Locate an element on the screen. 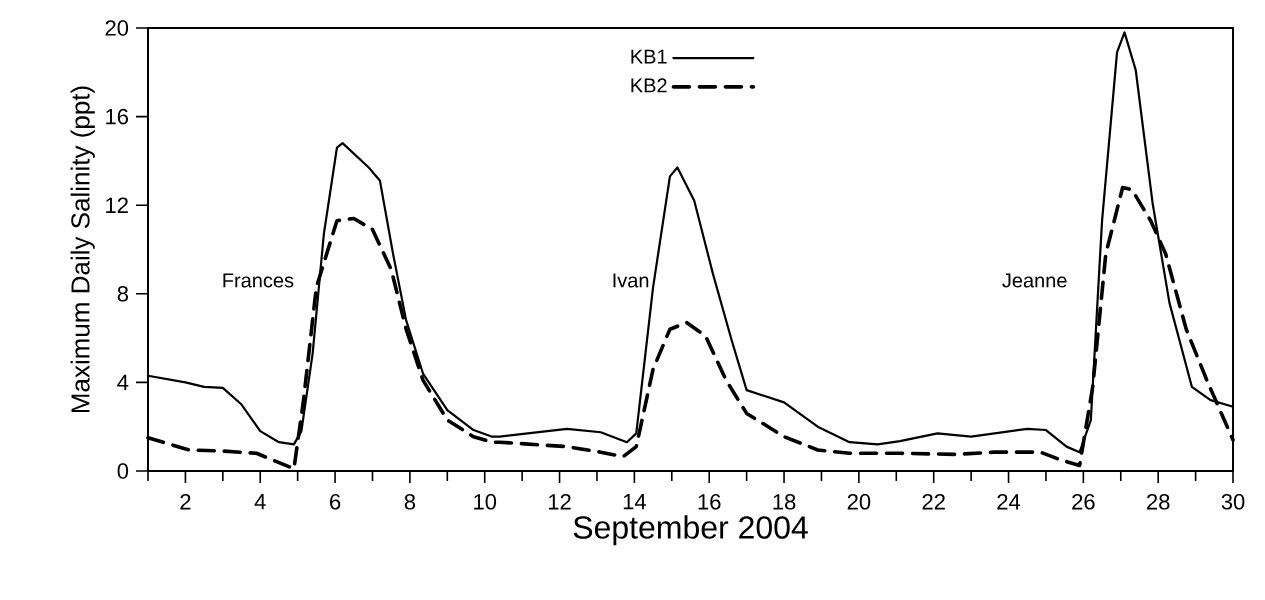 The image size is (1265, 600). x-tick-label: 30 is located at coordinates (1233, 502).